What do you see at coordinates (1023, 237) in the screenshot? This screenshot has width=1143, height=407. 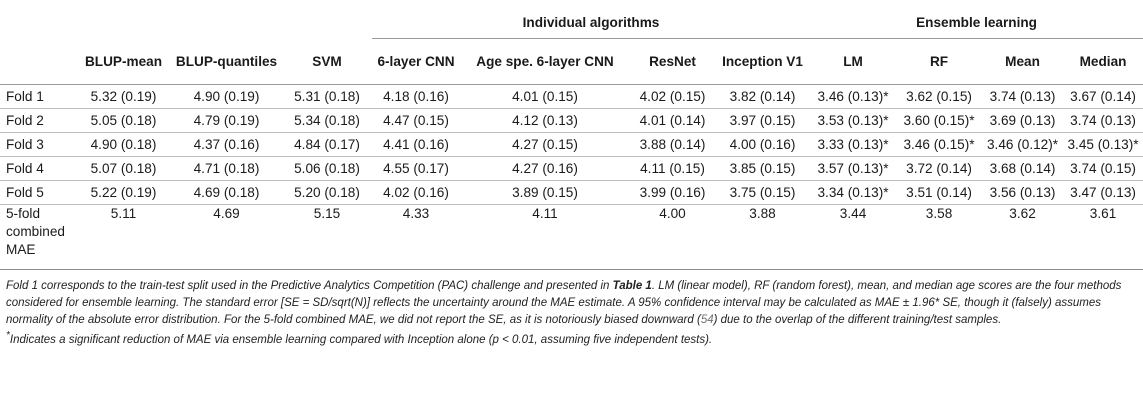 I see `table-cell: 3.62` at bounding box center [1023, 237].